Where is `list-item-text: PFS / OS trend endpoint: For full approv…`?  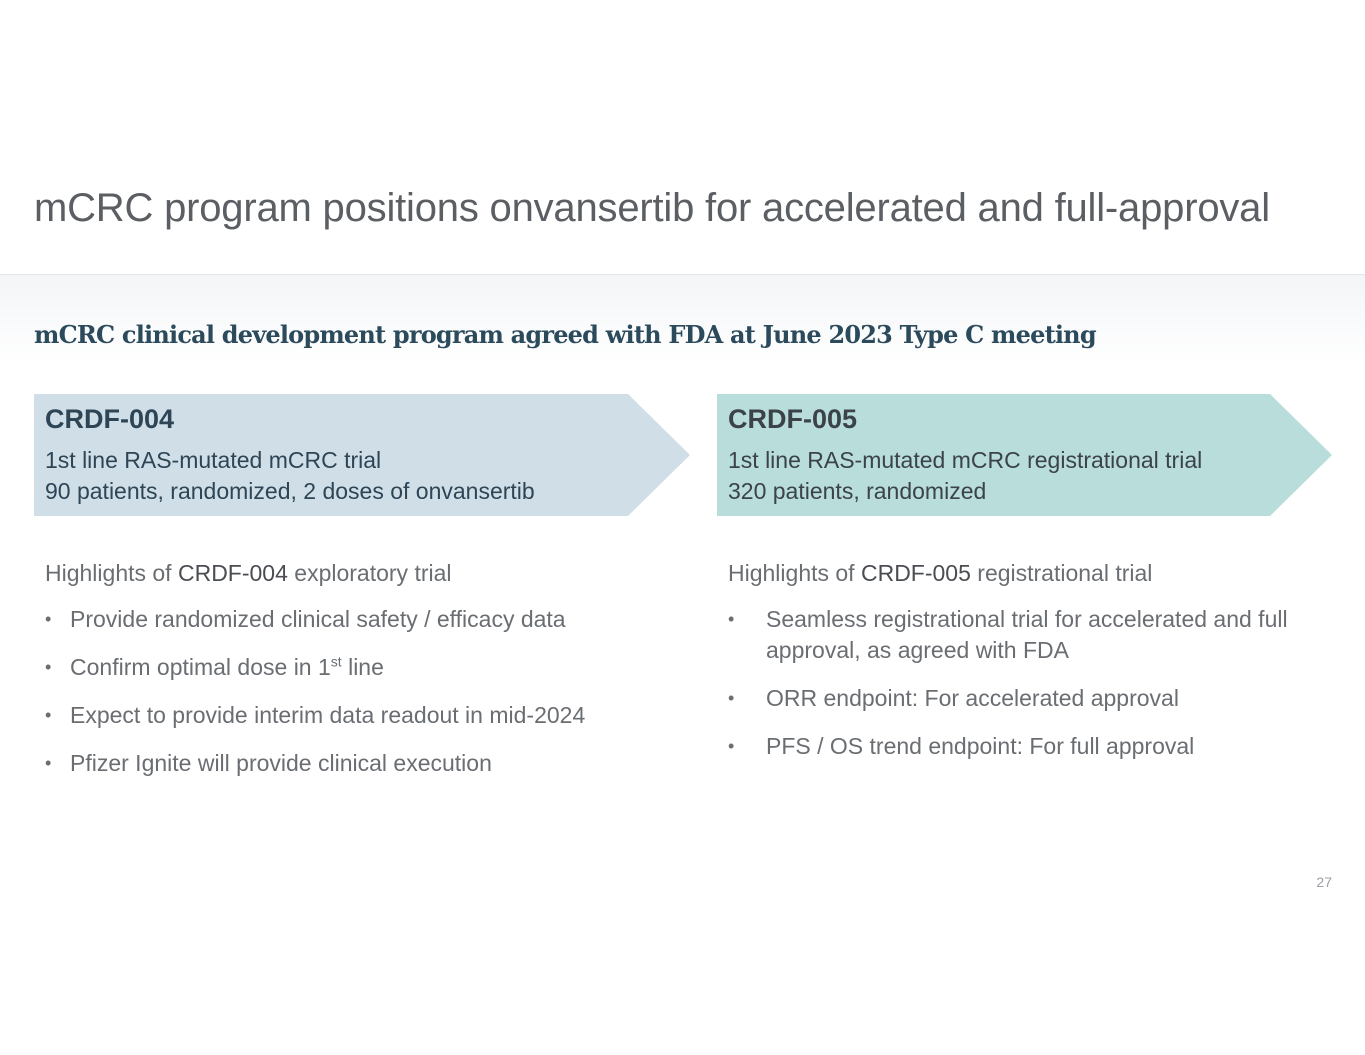 list-item-text: PFS / OS trend endpoint: For full approv… is located at coordinates (980, 746).